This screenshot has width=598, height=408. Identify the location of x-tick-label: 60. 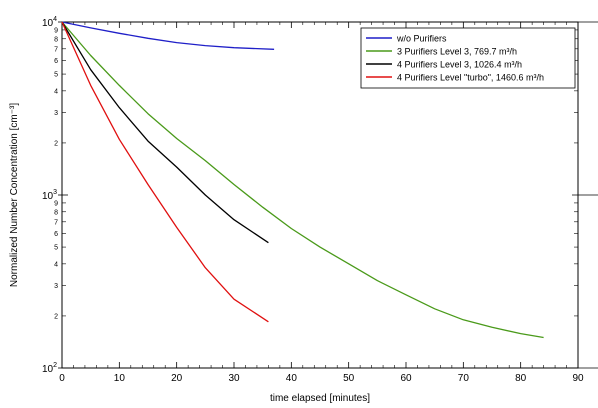
(406, 378).